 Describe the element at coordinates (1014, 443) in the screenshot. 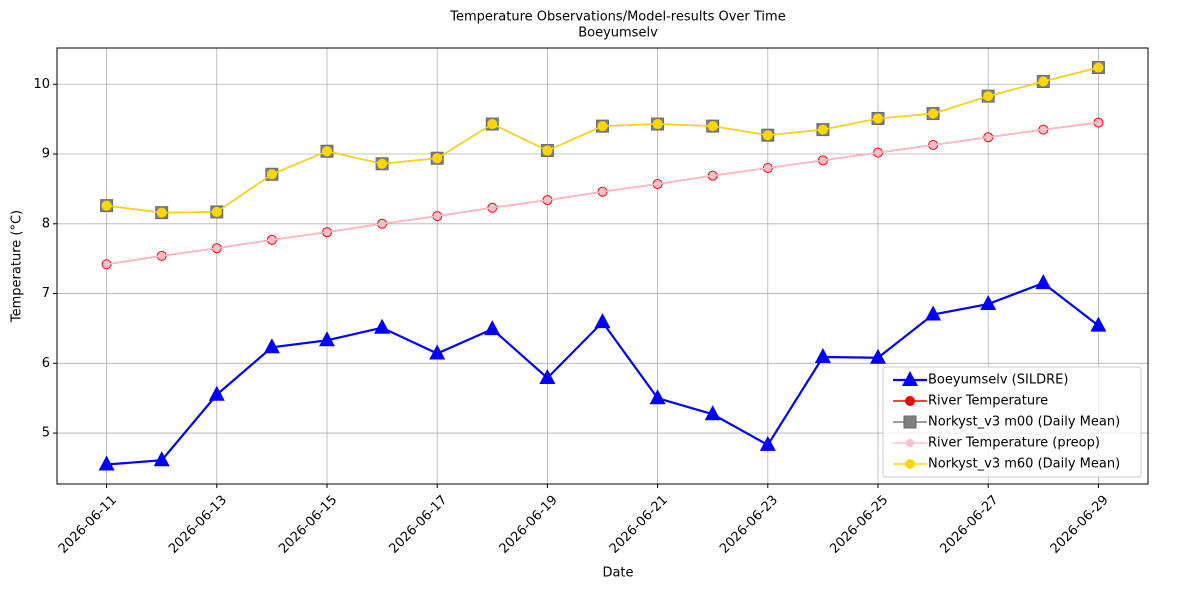

I see `legend-label: River Temperature (preop)` at that location.